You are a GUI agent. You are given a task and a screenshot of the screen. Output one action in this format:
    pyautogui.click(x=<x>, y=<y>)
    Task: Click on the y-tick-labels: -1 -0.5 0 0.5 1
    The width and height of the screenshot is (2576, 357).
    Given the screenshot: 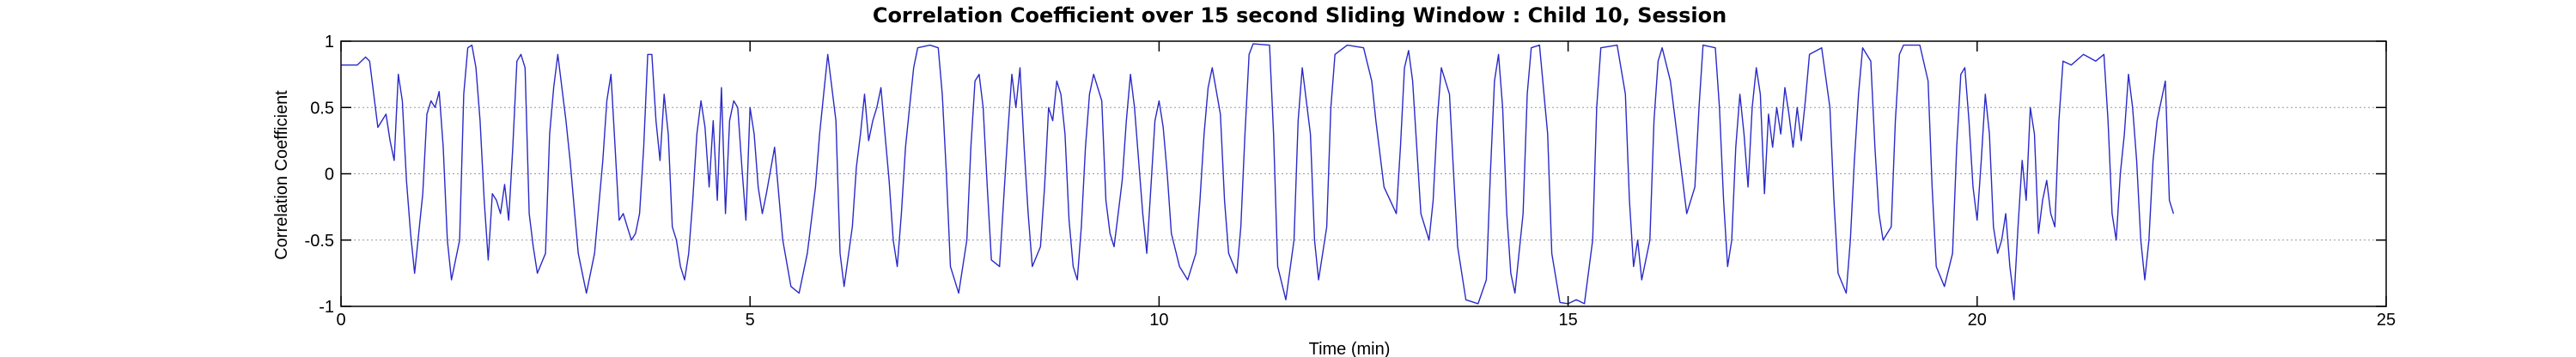 What is the action you would take?
    pyautogui.click(x=319, y=175)
    